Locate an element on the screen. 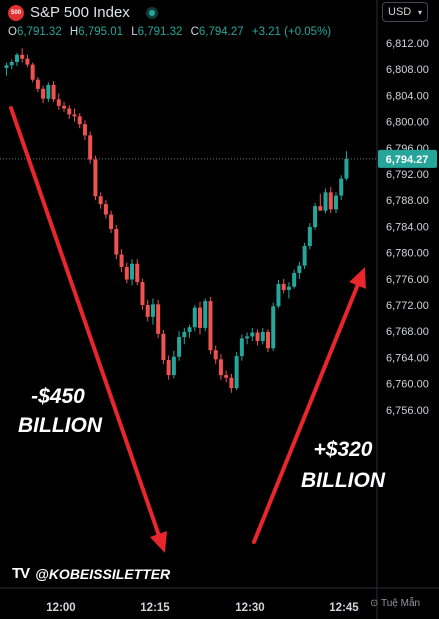 Image resolution: width=439 pixels, height=619 pixels. credit-text: ⊙ Tuệ Mẫn is located at coordinates (395, 603).